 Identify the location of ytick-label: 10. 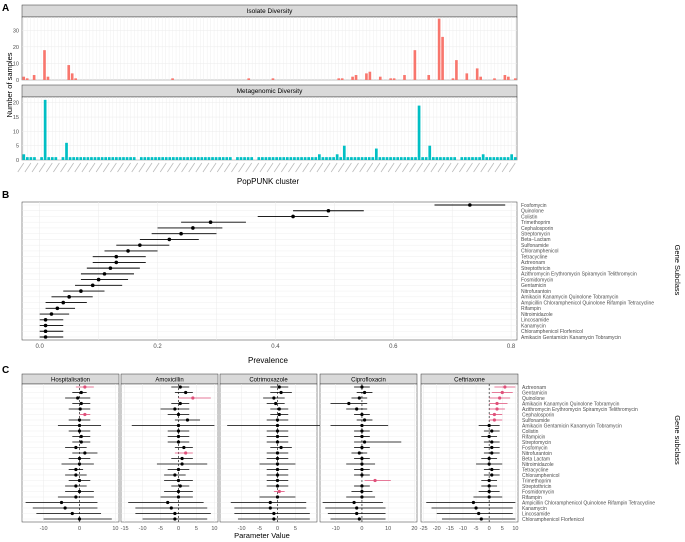
(16, 64).